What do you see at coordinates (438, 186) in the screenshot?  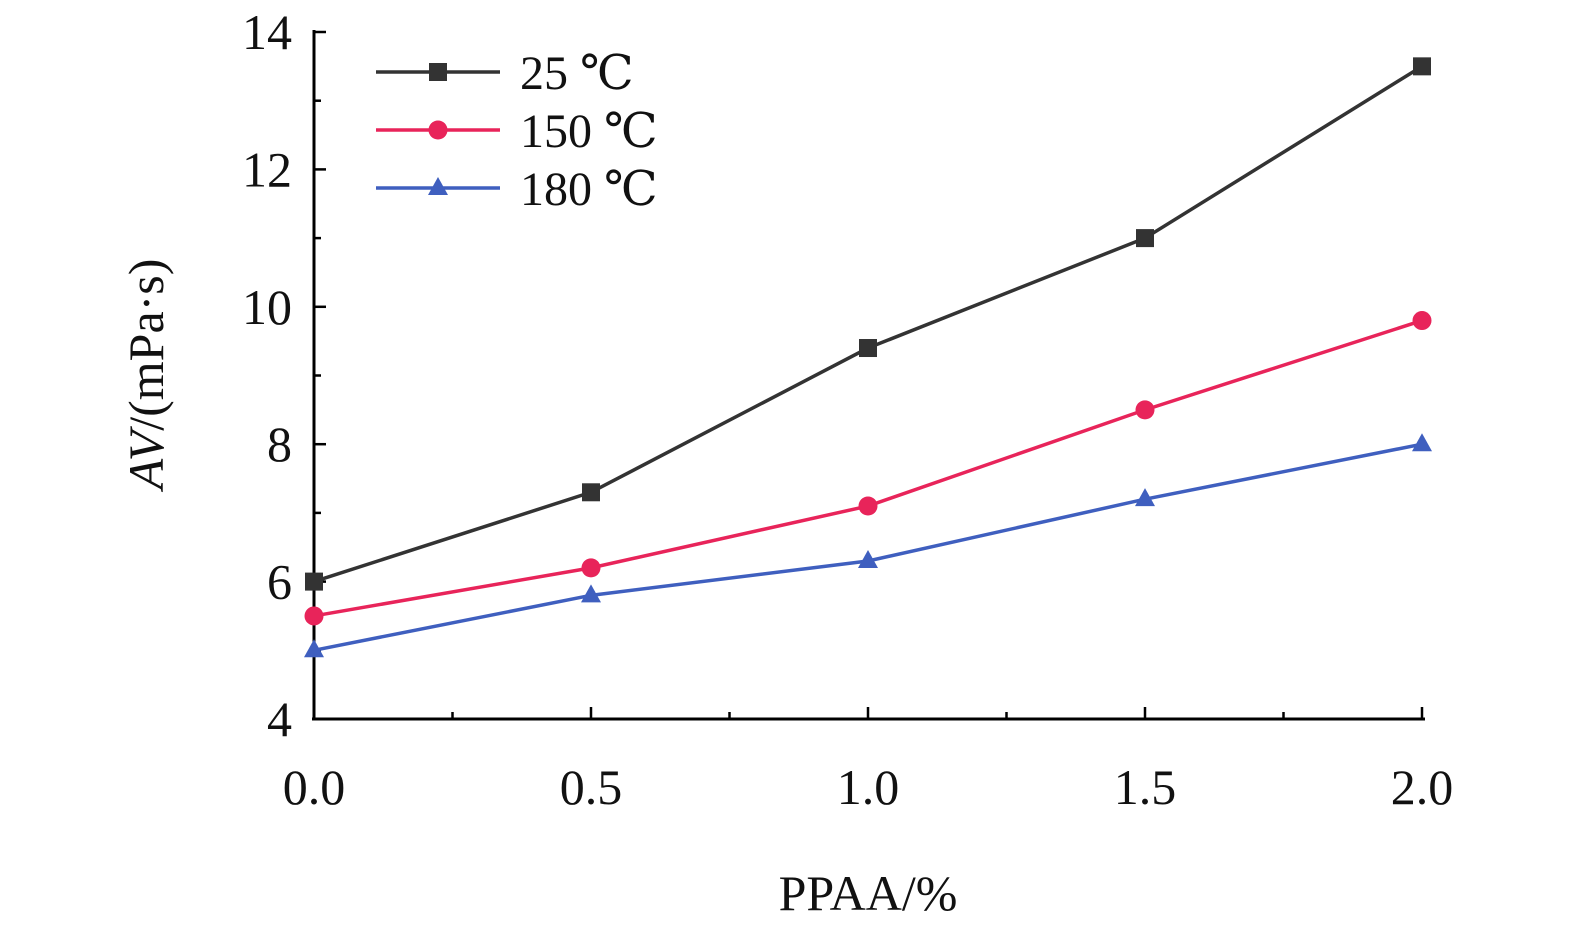 I see `legend-marker-triangle` at bounding box center [438, 186].